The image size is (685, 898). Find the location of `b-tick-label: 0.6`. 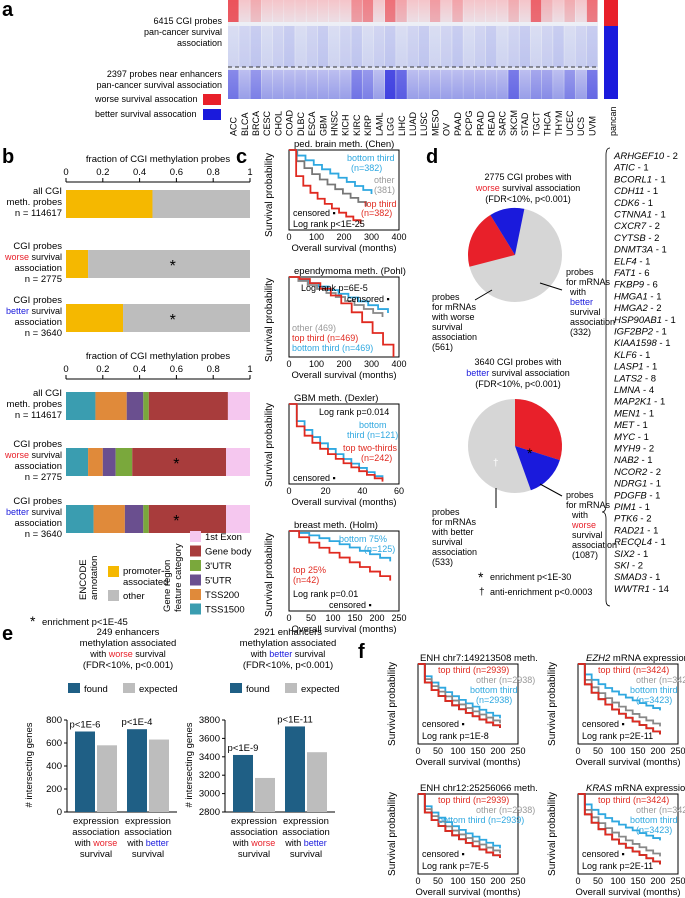

b-tick-label: 0.6 is located at coordinates (176, 172).